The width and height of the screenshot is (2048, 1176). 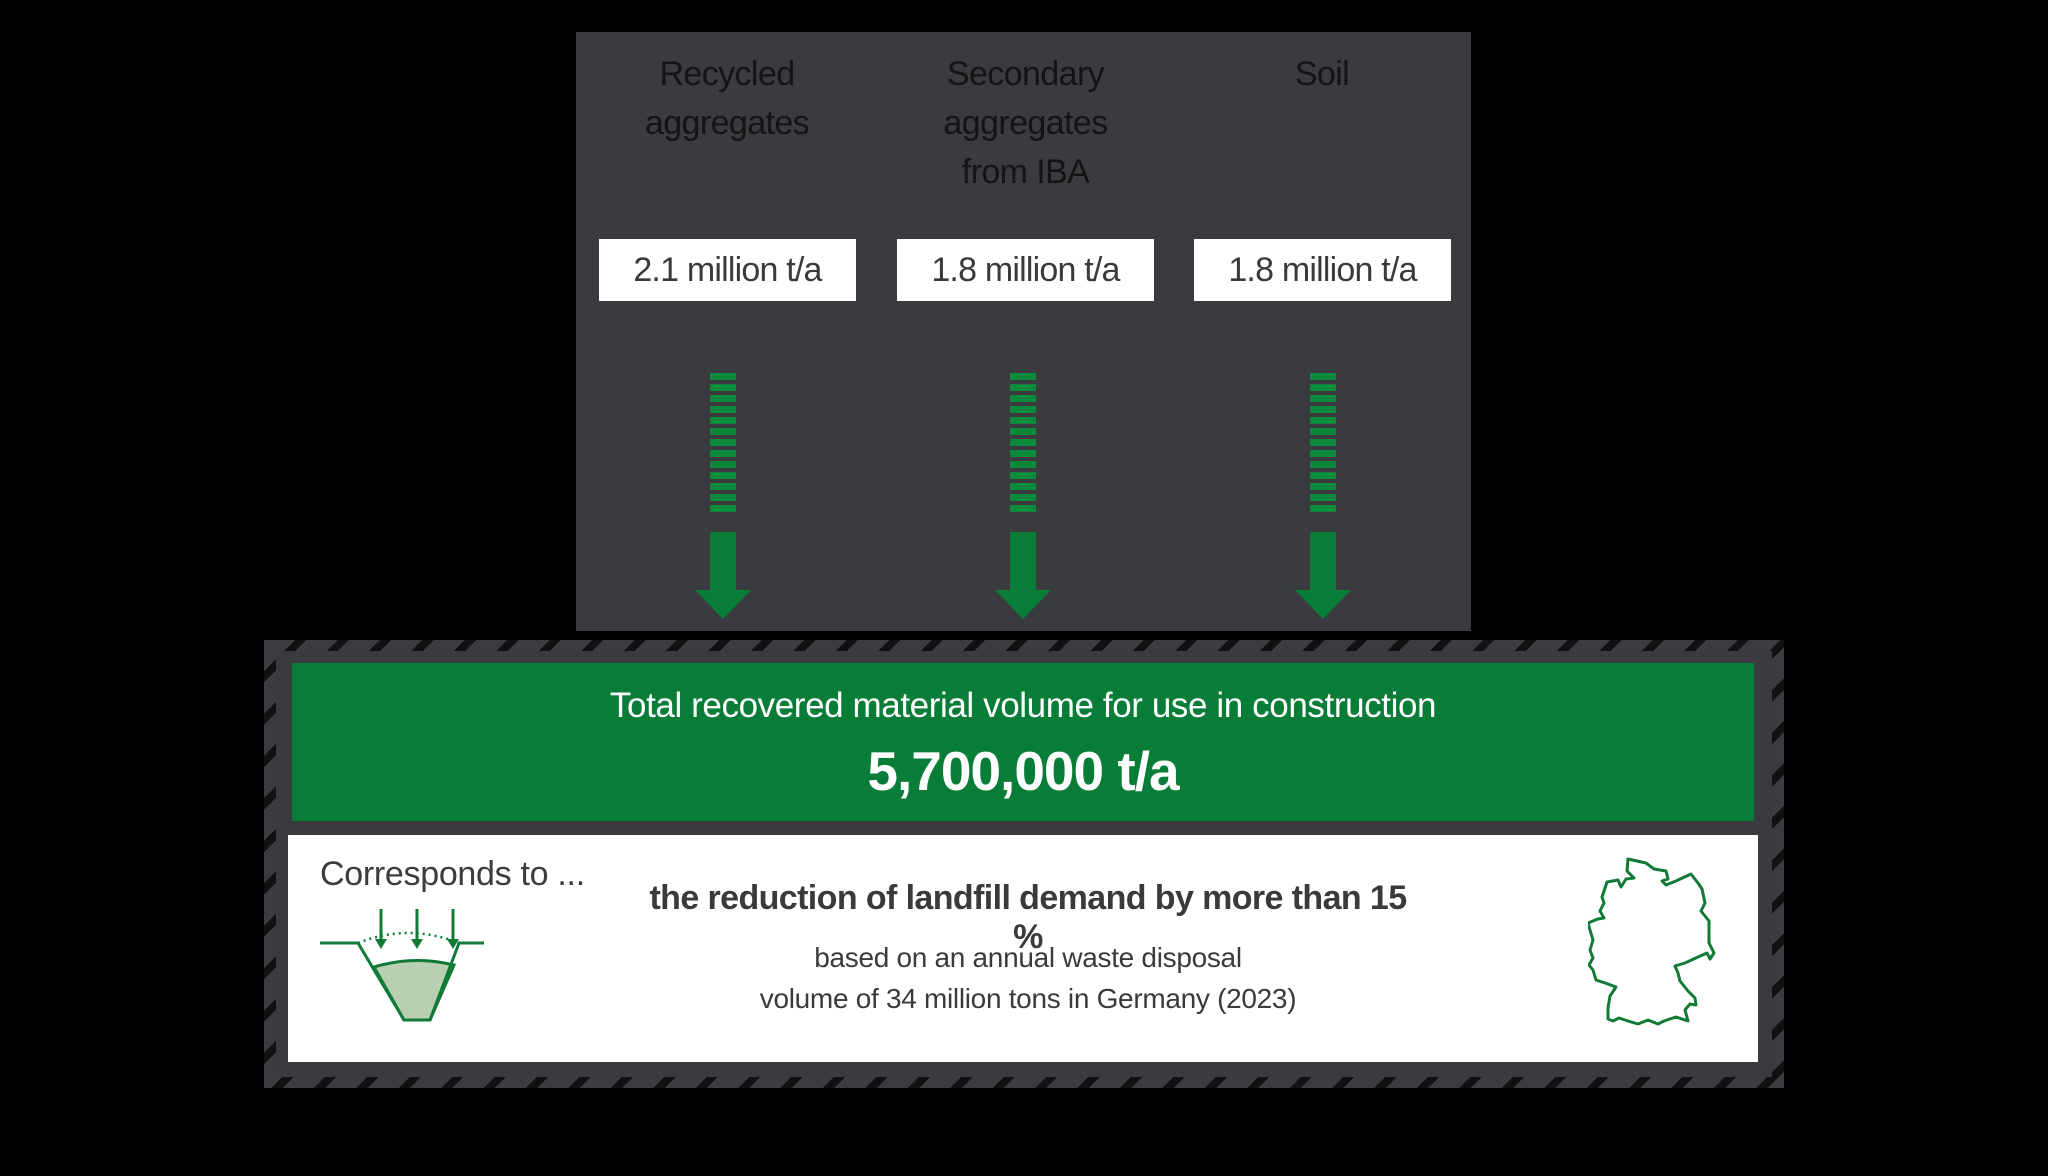 What do you see at coordinates (1023, 771) in the screenshot?
I see `total-value: 5,700,000 t/a` at bounding box center [1023, 771].